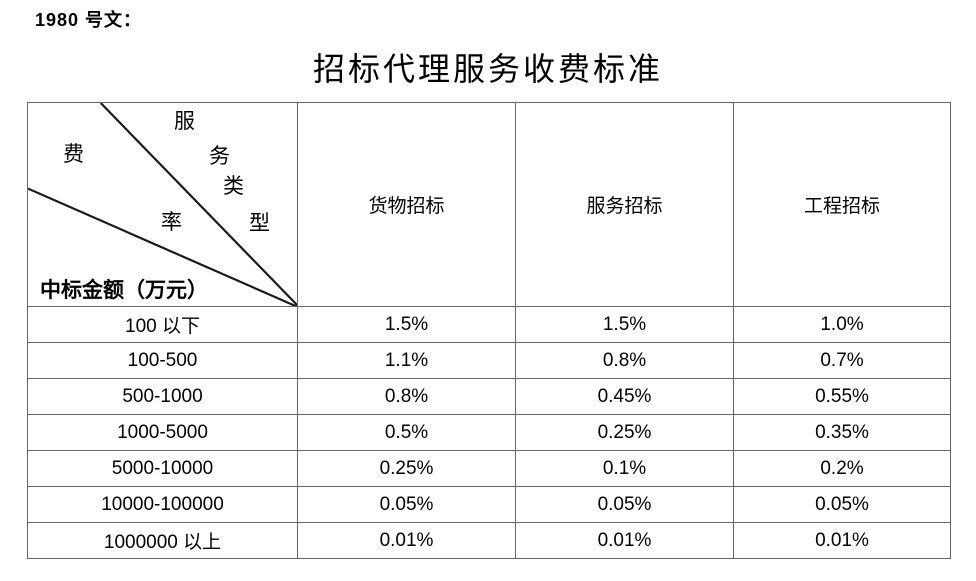 The height and width of the screenshot is (581, 976). What do you see at coordinates (124, 290) in the screenshot?
I see `row-axis-label: 中标金额（万元）` at bounding box center [124, 290].